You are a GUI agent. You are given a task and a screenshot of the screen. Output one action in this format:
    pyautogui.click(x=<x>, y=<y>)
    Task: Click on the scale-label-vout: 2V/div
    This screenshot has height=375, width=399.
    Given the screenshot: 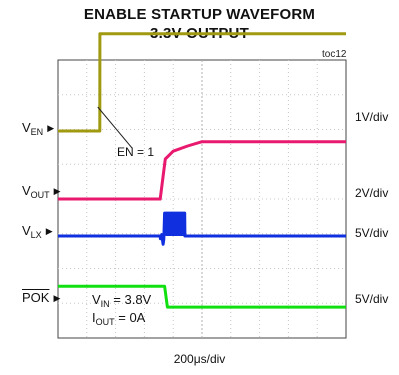 What is the action you would take?
    pyautogui.click(x=372, y=193)
    